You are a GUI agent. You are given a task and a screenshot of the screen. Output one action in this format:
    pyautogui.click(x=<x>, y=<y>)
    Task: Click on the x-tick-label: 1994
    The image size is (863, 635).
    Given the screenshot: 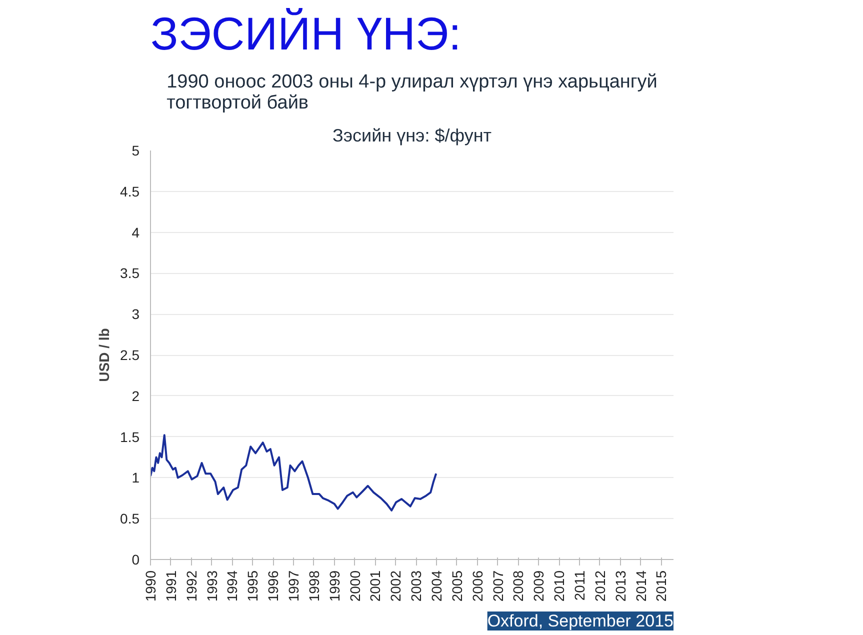 What is the action you would take?
    pyautogui.click(x=232, y=586)
    